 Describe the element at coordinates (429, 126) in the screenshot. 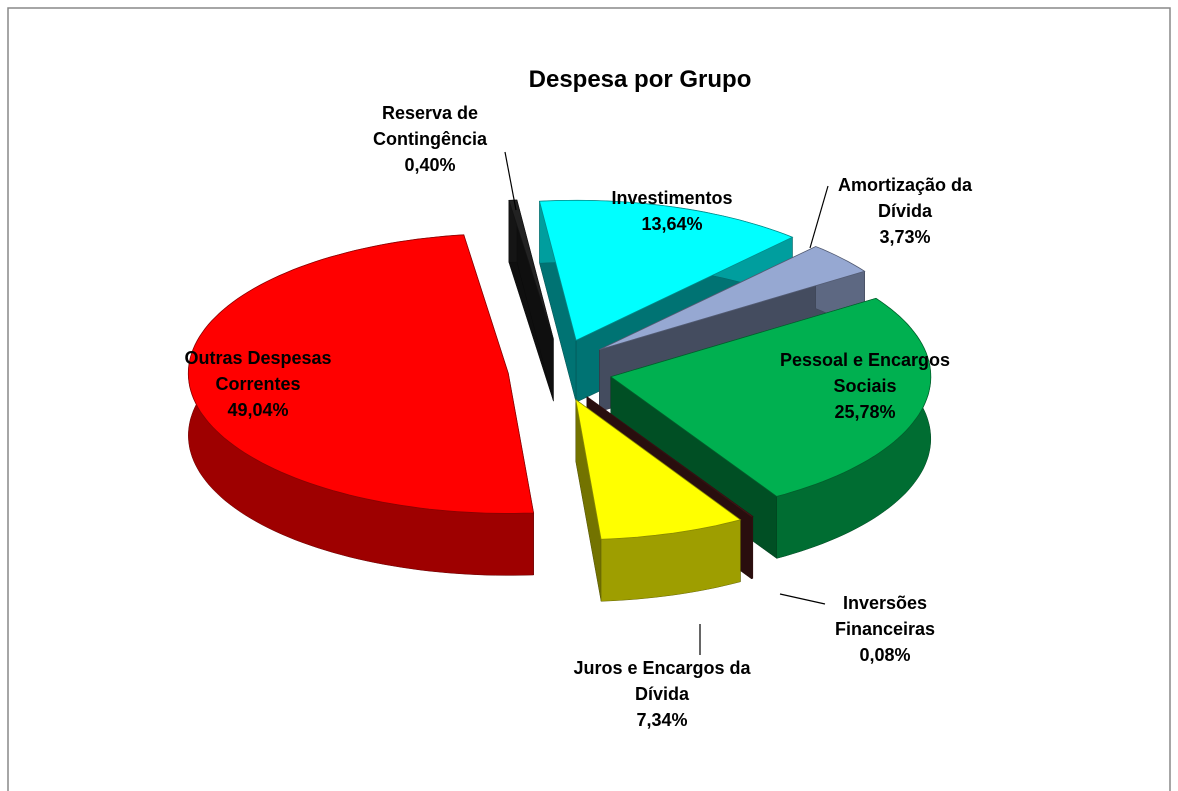

I see `category-label: Reserva de Contingência` at that location.